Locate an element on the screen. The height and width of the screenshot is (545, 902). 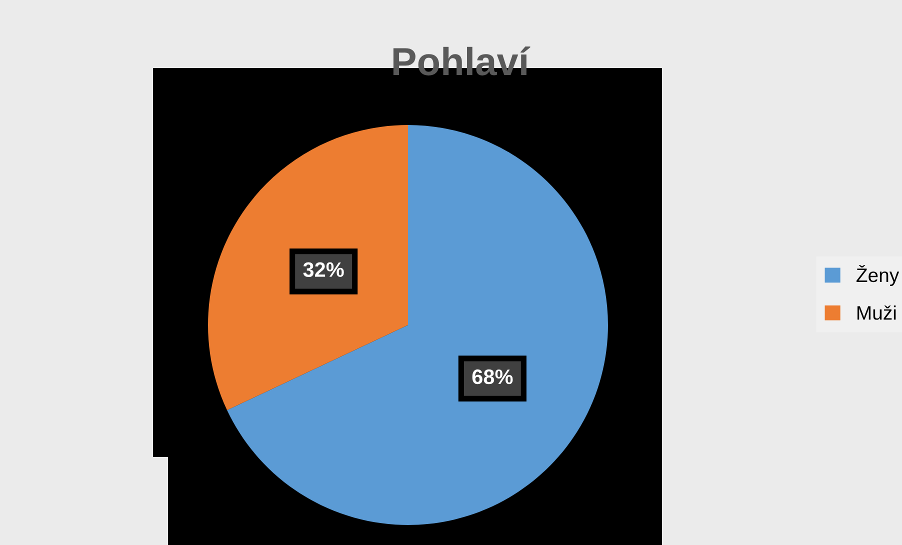
data-label: 68% is located at coordinates (492, 376).